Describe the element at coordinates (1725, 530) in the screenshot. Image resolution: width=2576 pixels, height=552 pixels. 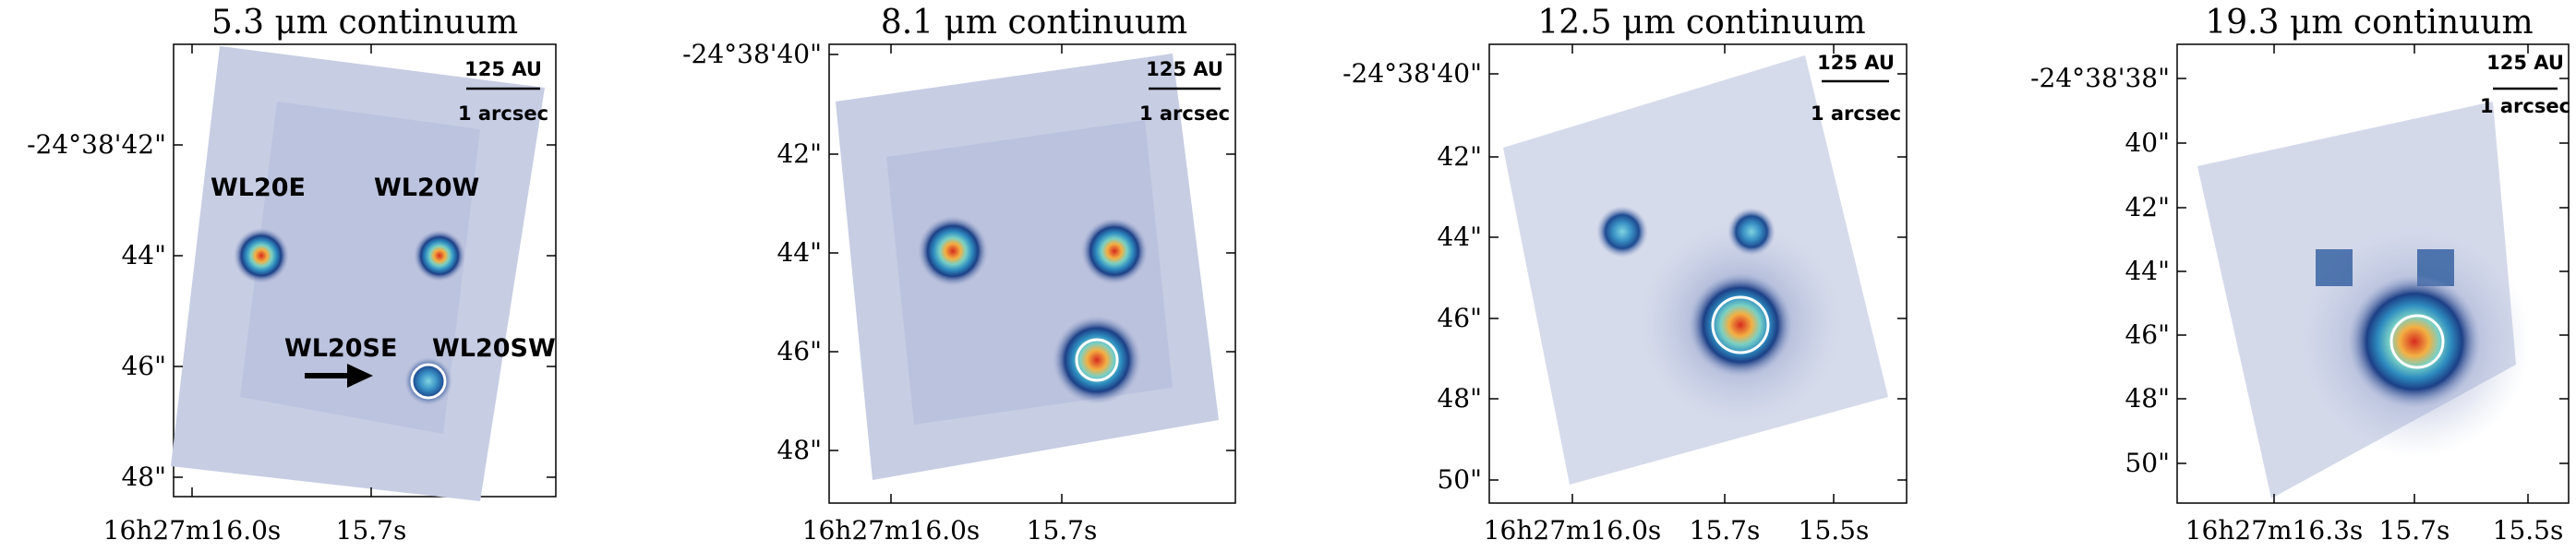
I see `panel-3-xtick-1: 15.7s` at that location.